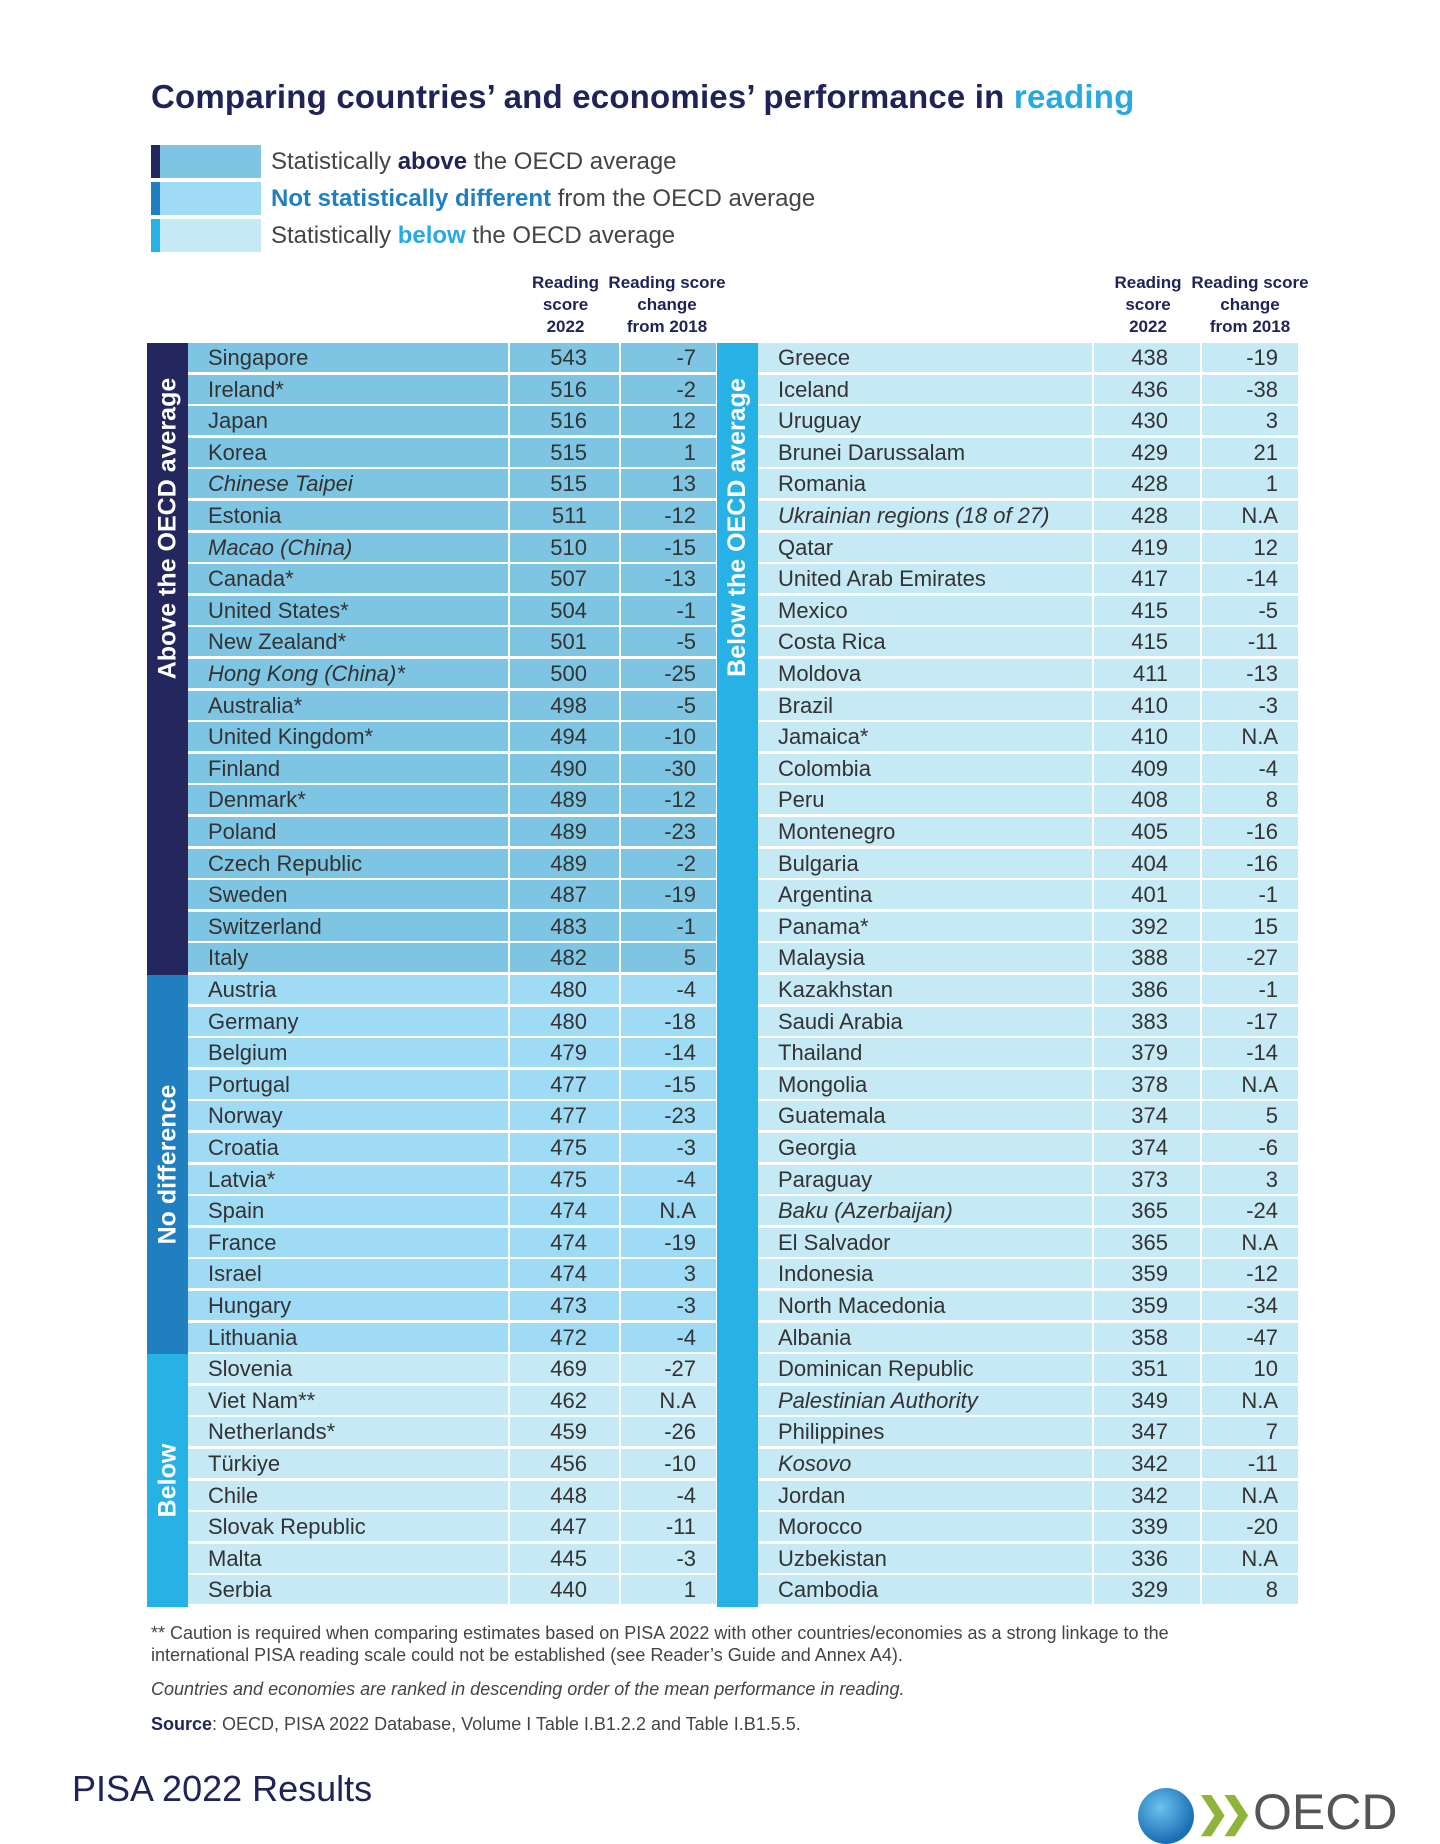 The width and height of the screenshot is (1440, 1844). Describe the element at coordinates (349, 1590) in the screenshot. I see `country-name: Serbia` at that location.